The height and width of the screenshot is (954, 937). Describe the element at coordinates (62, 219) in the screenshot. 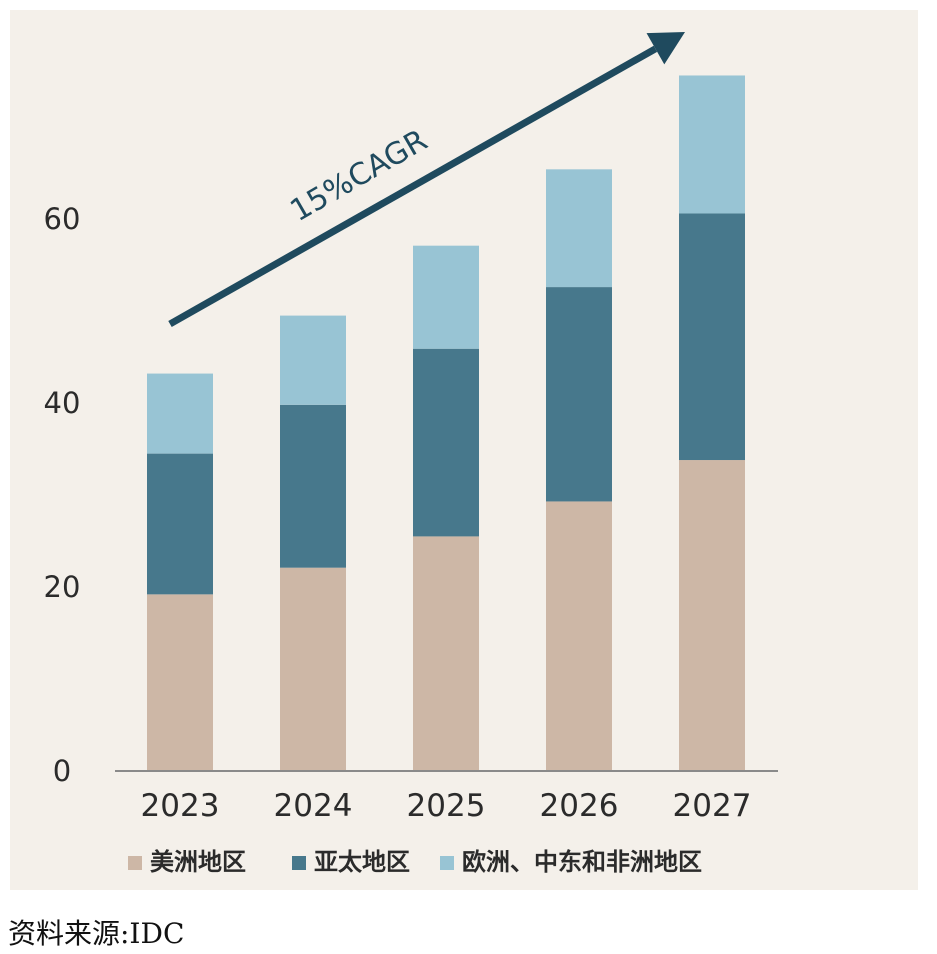

I see `y-tick-label: 60` at that location.